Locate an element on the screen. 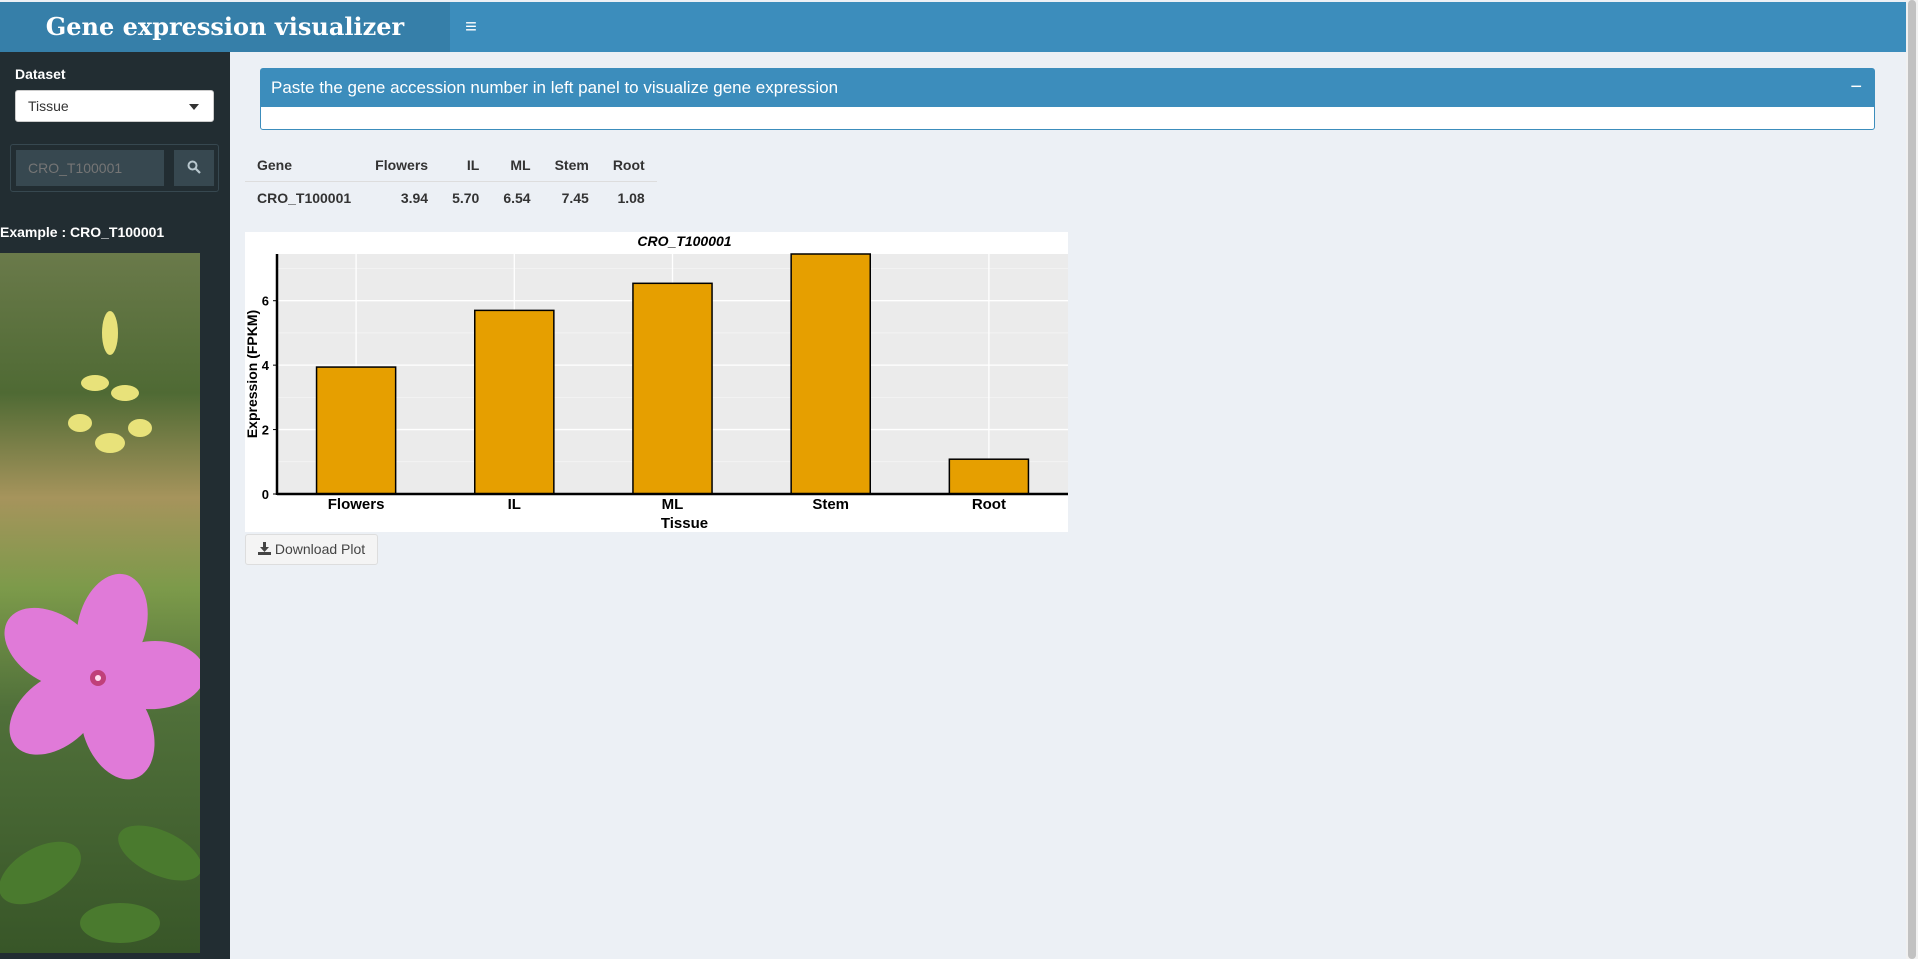 The image size is (1918, 959). bar-ml is located at coordinates (672, 388).